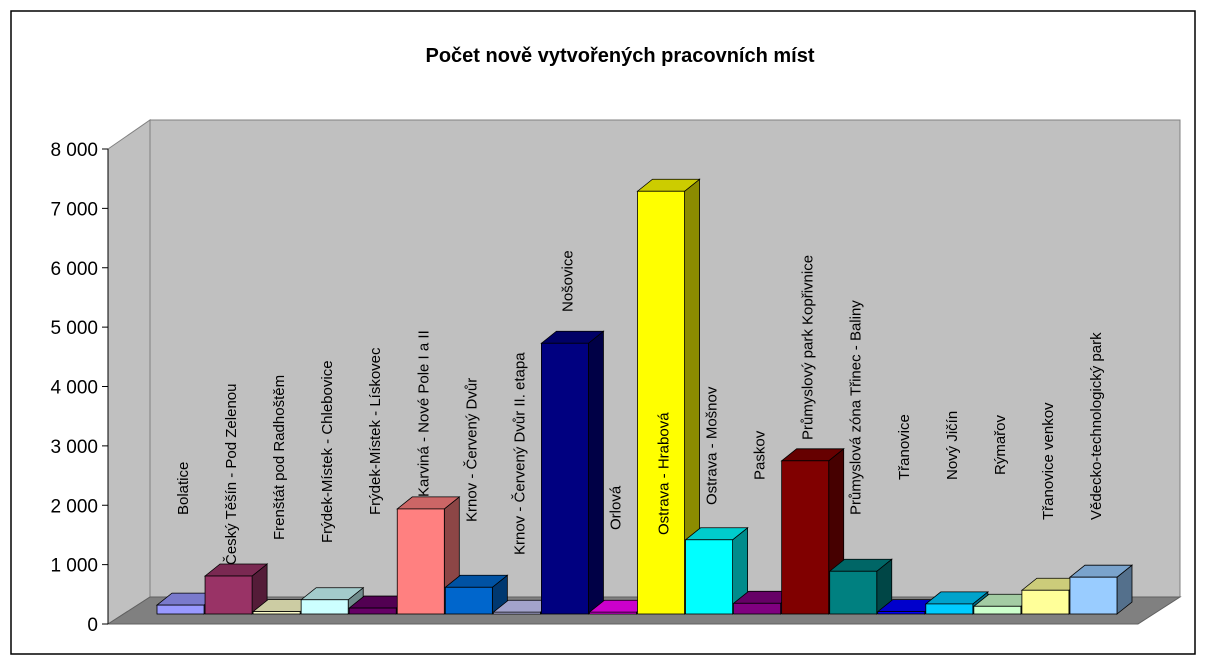 This screenshot has height=669, width=1207. What do you see at coordinates (760, 455) in the screenshot?
I see `category-label: Paskov` at bounding box center [760, 455].